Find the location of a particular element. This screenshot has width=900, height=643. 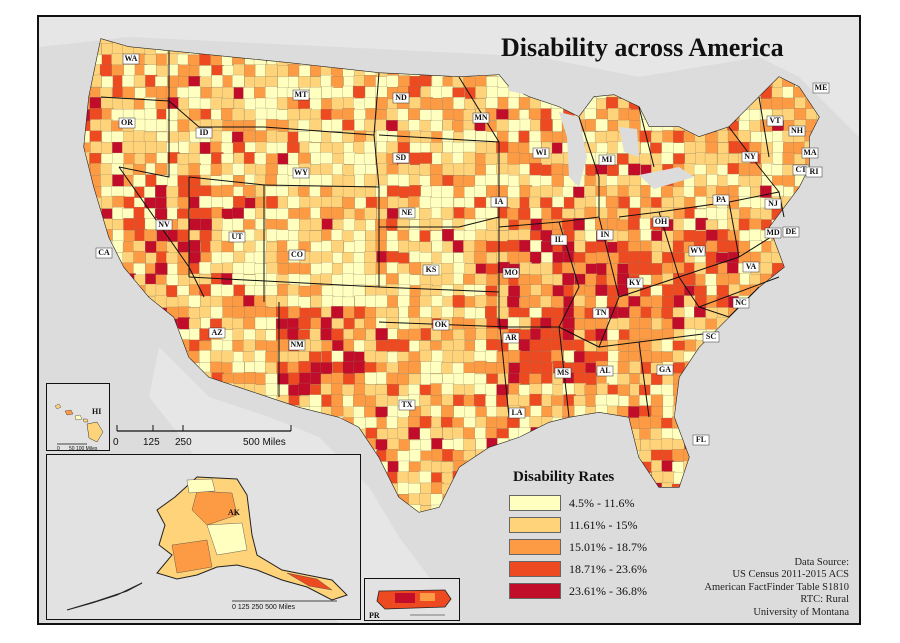

state-label-ut: UT is located at coordinates (237, 236).